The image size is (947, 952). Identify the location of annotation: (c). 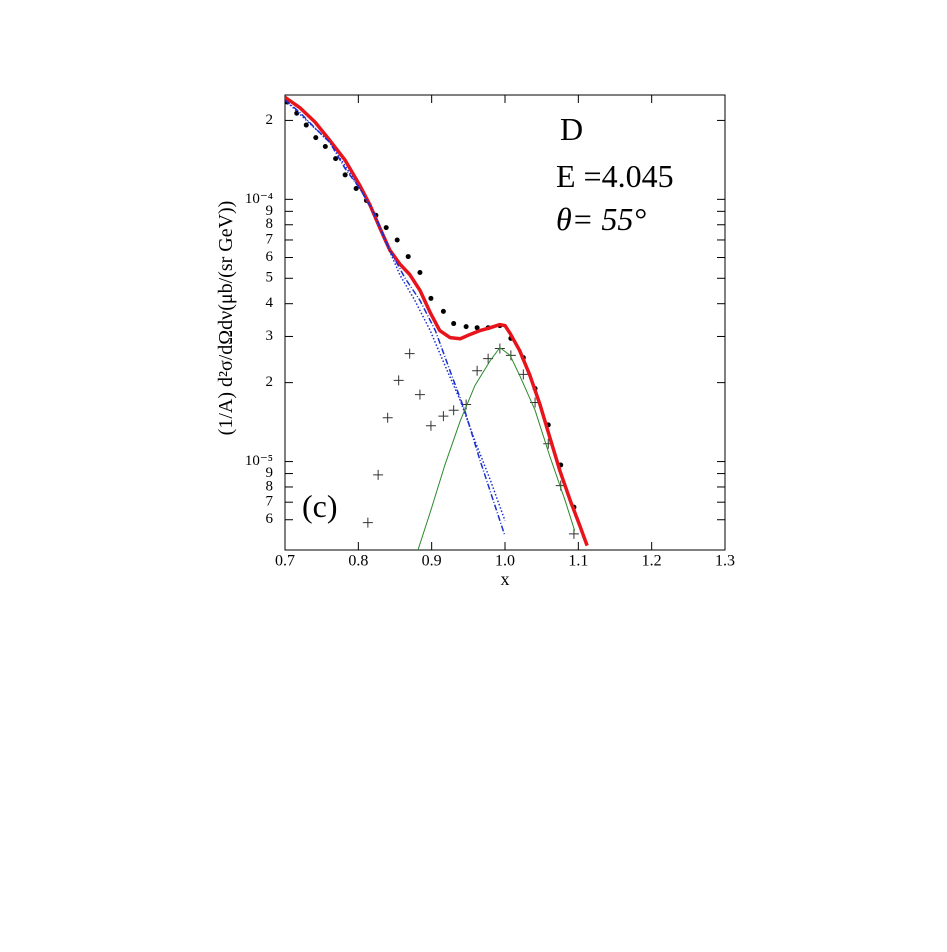
(320, 506).